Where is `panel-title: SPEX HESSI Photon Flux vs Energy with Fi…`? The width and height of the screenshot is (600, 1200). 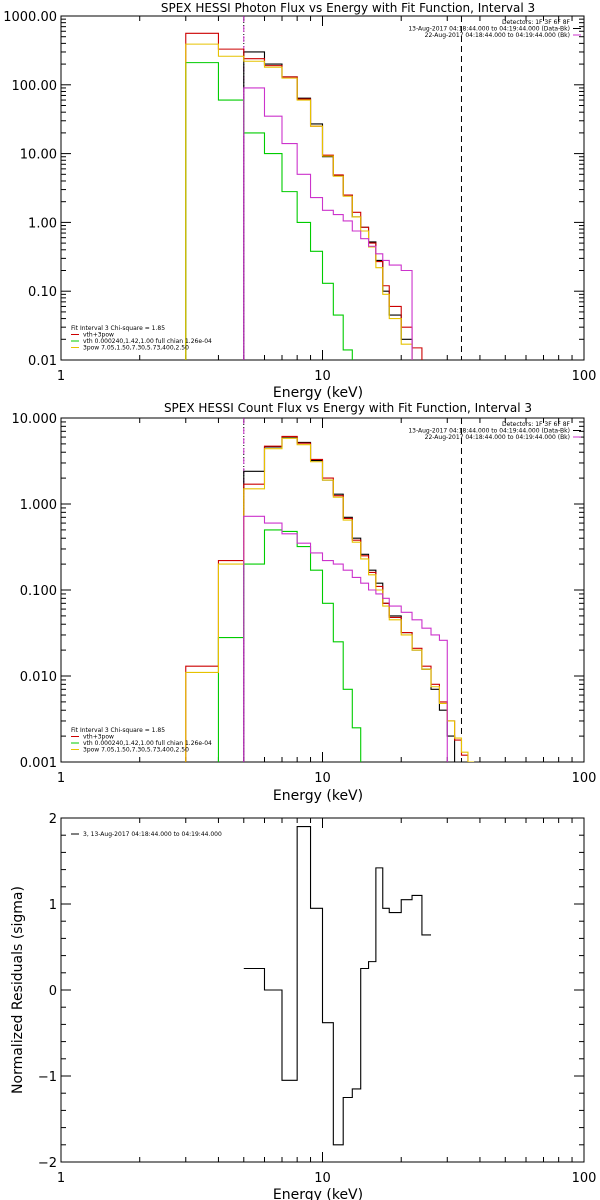
panel-title: SPEX HESSI Photon Flux vs Energy with Fi… is located at coordinates (348, 8).